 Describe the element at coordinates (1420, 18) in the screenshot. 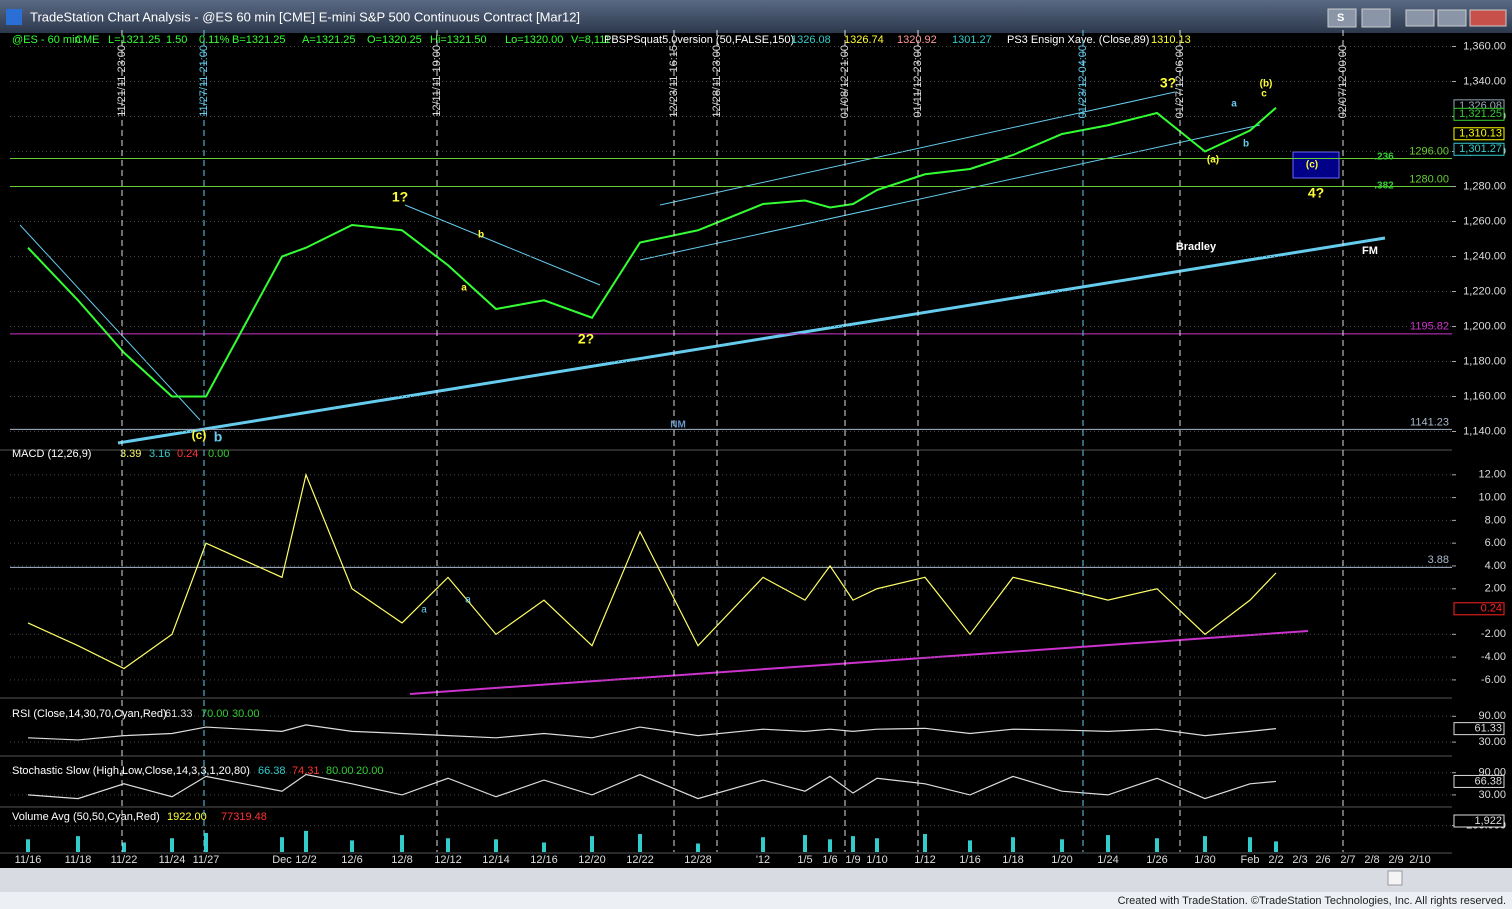

I see `minimize-button` at that location.